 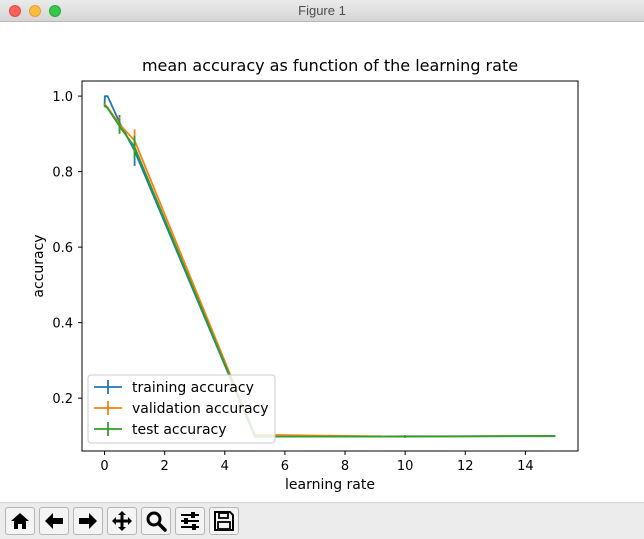 I want to click on arrow-right-icon, so click(x=88, y=521).